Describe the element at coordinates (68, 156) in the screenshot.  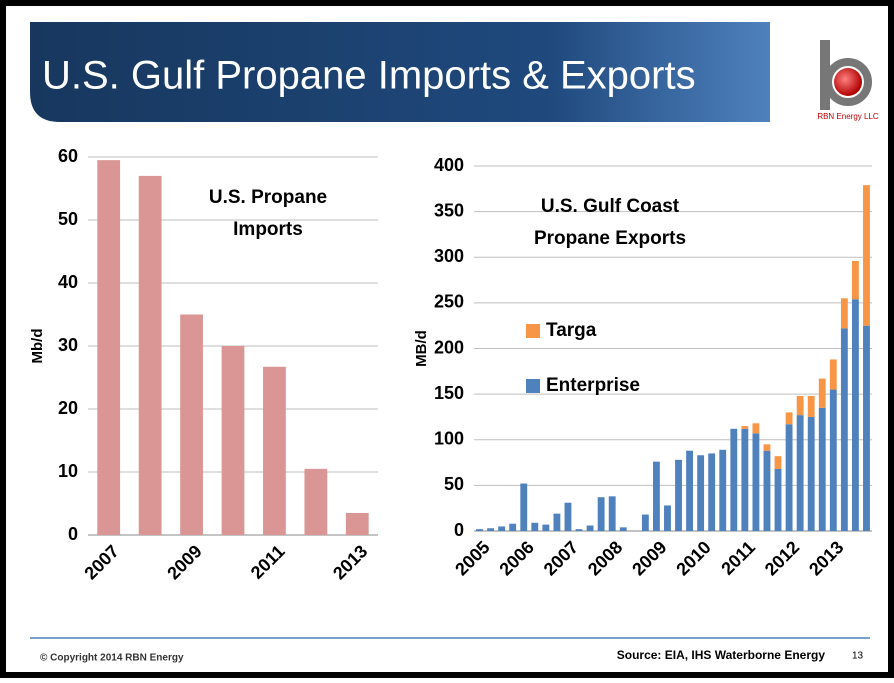
I see `y-tick-label: 60` at that location.